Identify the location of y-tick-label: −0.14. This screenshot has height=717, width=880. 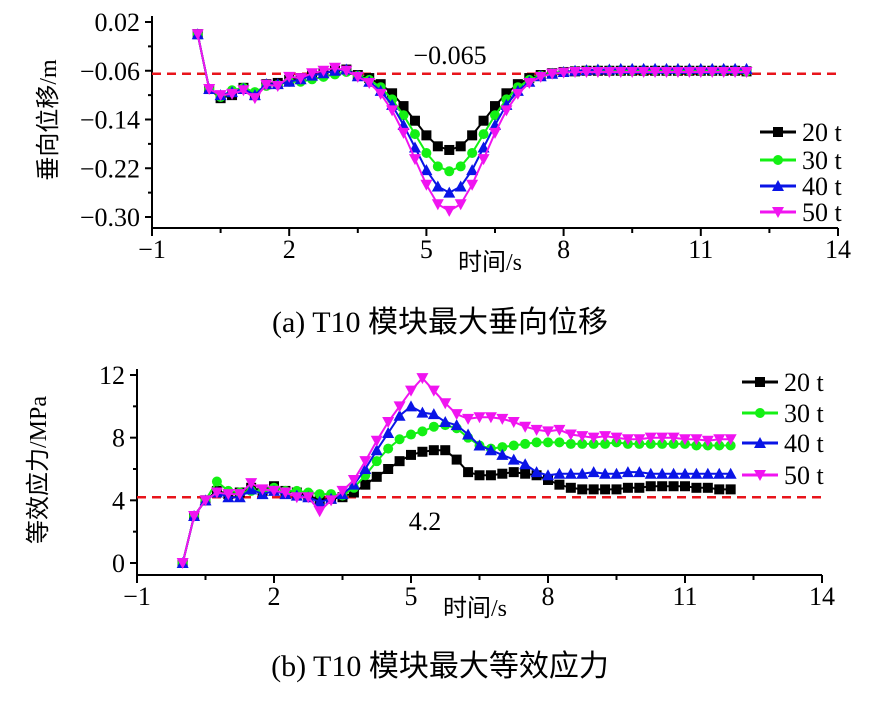
(110, 120).